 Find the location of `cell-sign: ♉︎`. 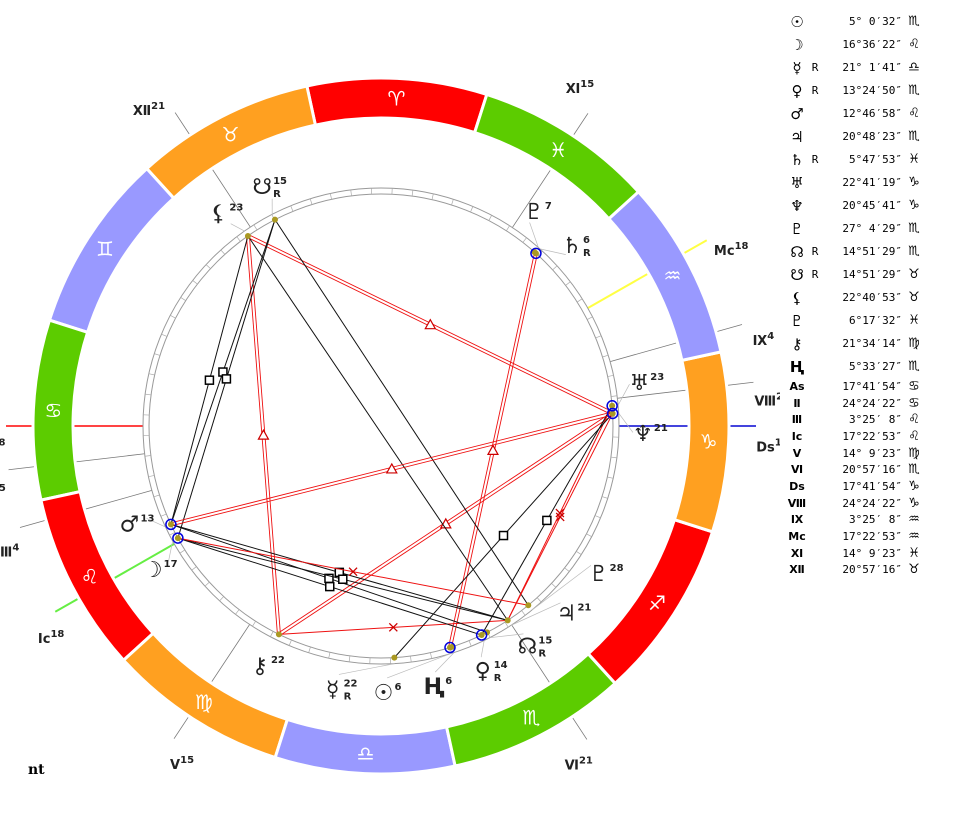

cell-sign: ♉︎ is located at coordinates (914, 570).